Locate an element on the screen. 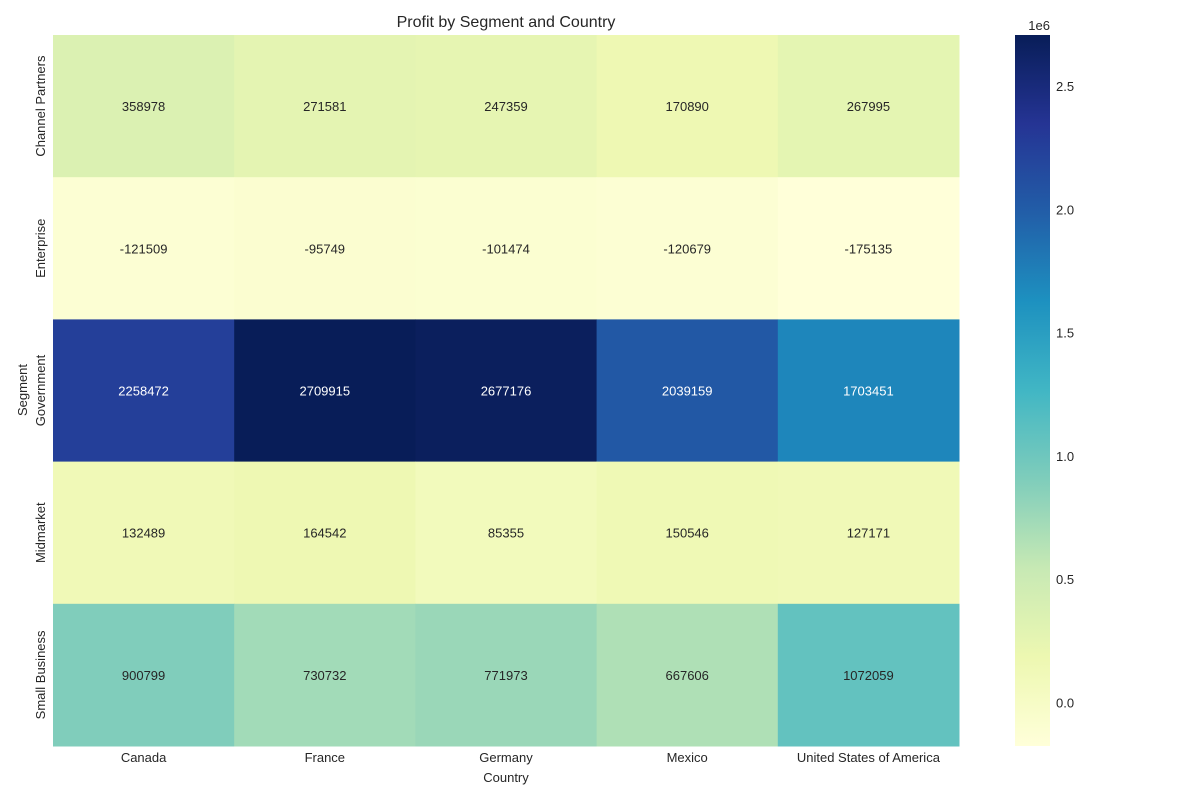  cell-value-label: 85355 is located at coordinates (506, 533).